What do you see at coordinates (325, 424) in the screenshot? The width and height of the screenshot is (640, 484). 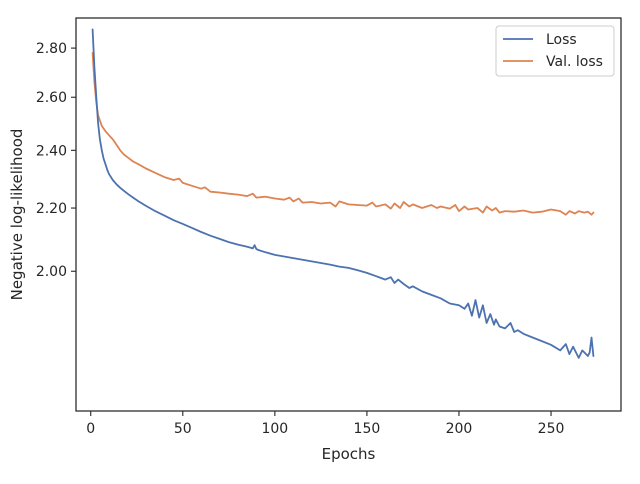 I see `x-axis: 0 50 100 150 200 250` at bounding box center [325, 424].